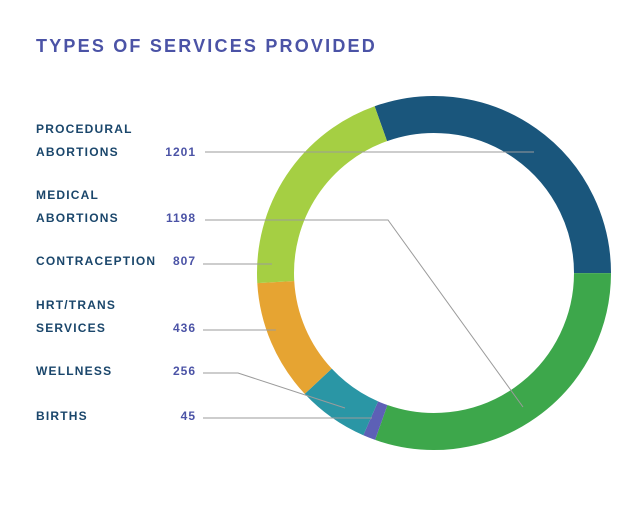  I want to click on legend-row-medical-abortions: MEDICAL ABORTIONS 1198, so click(116, 207).